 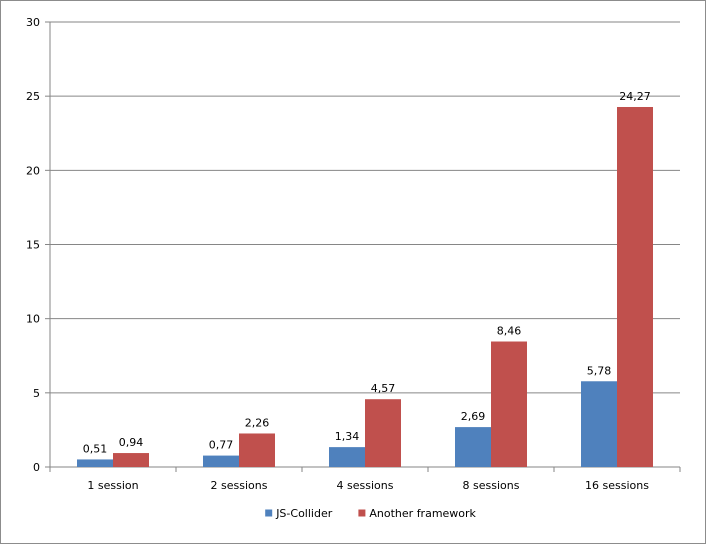 I want to click on data-label: 0,94, so click(x=131, y=442).